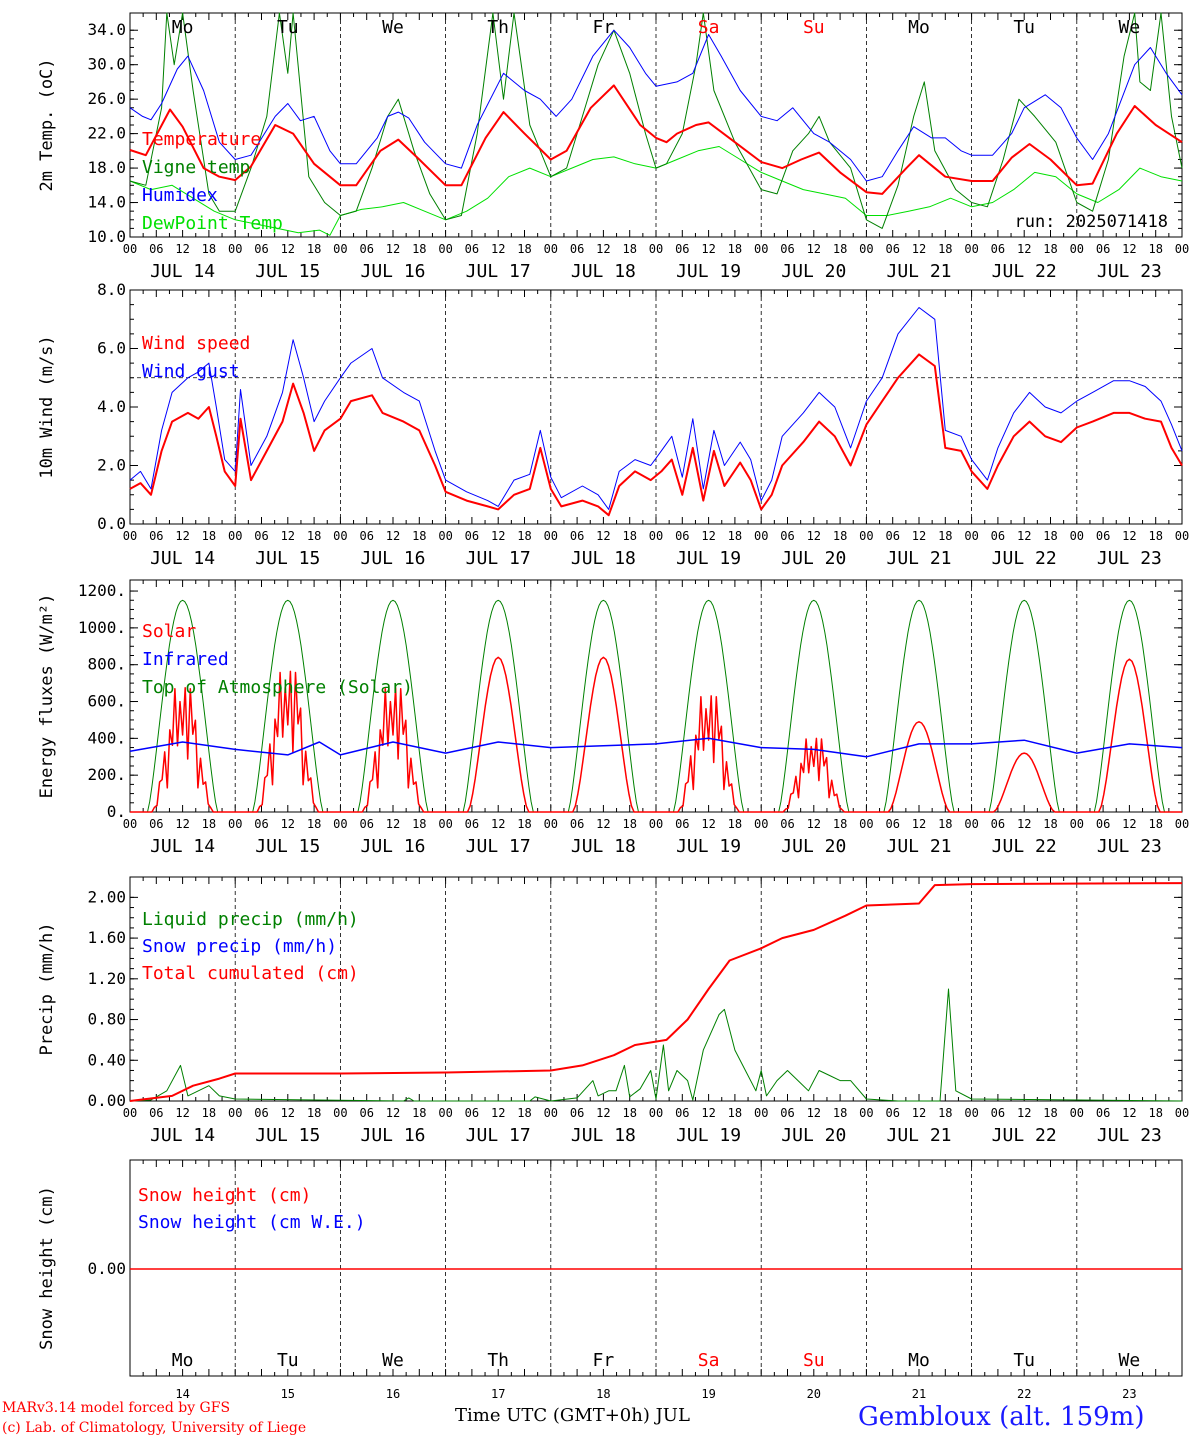 The width and height of the screenshot is (1194, 1440). Describe the element at coordinates (47, 696) in the screenshot. I see `energy-ylabel: Energy fluxes (W/m²)` at that location.